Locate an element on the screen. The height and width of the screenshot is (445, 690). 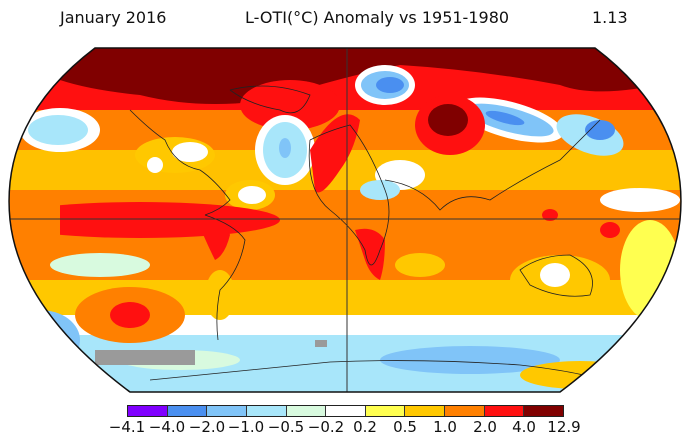
colorbar is located at coordinates (345, 411).